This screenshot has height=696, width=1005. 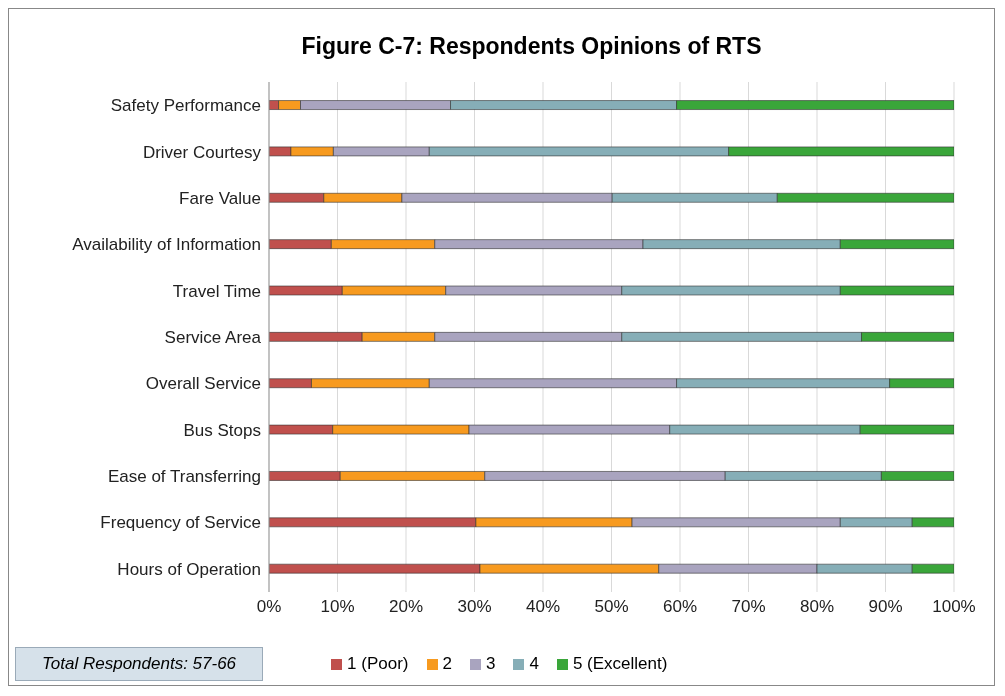 What do you see at coordinates (619, 664) in the screenshot?
I see `legend-label: 5 (Excellent)` at bounding box center [619, 664].